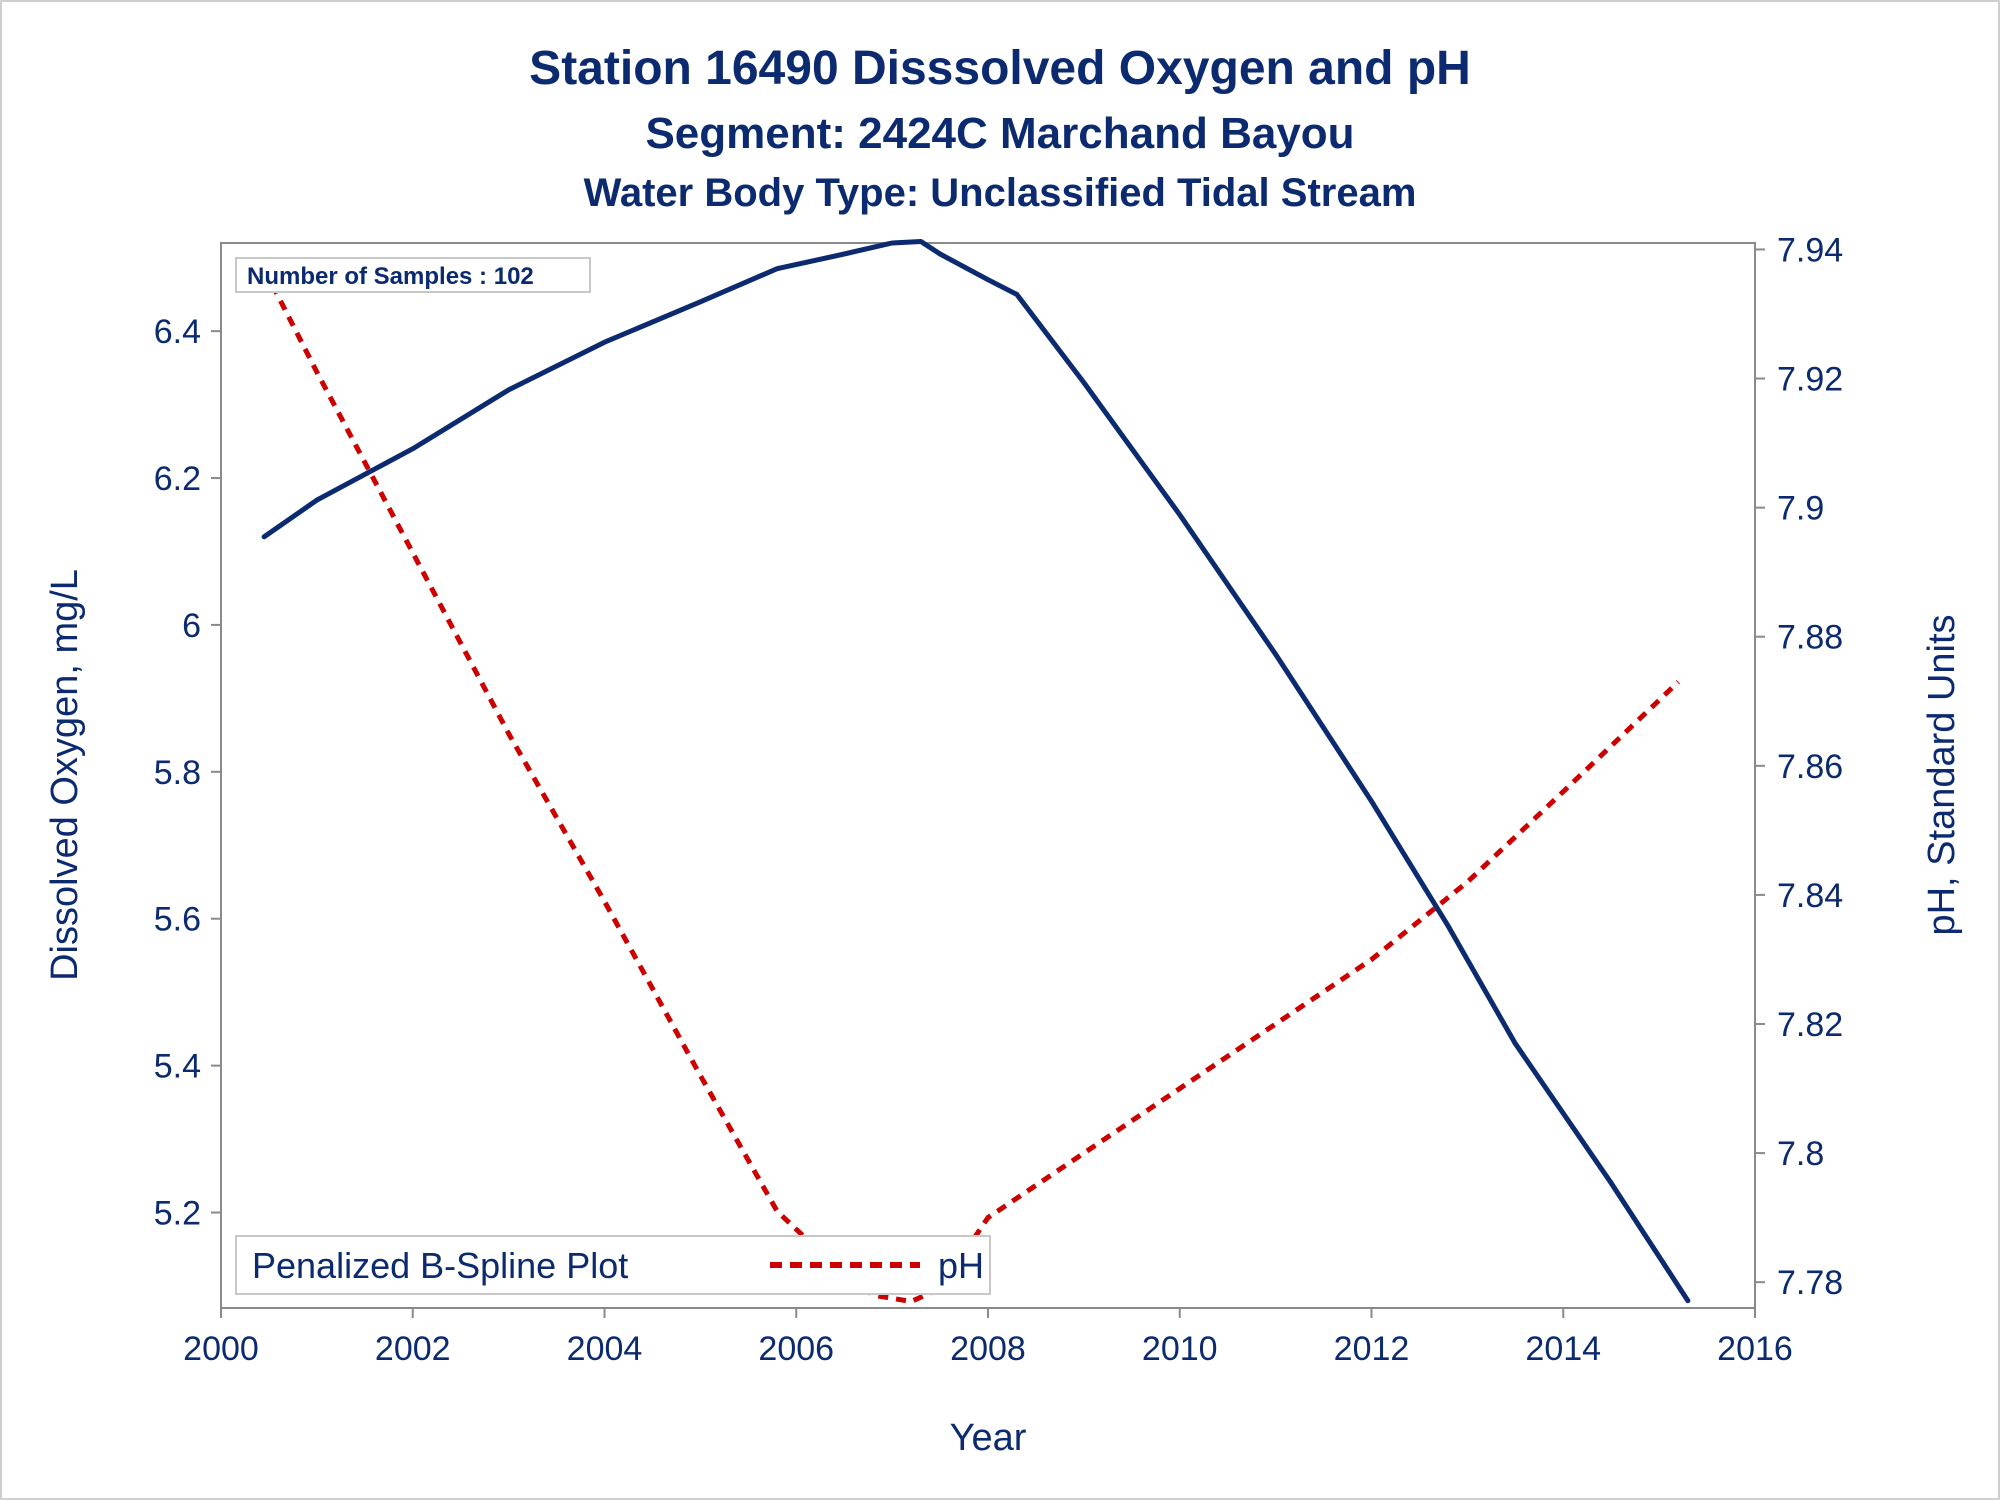  What do you see at coordinates (1180, 1349) in the screenshot?
I see `x-tick-label: 2010` at bounding box center [1180, 1349].